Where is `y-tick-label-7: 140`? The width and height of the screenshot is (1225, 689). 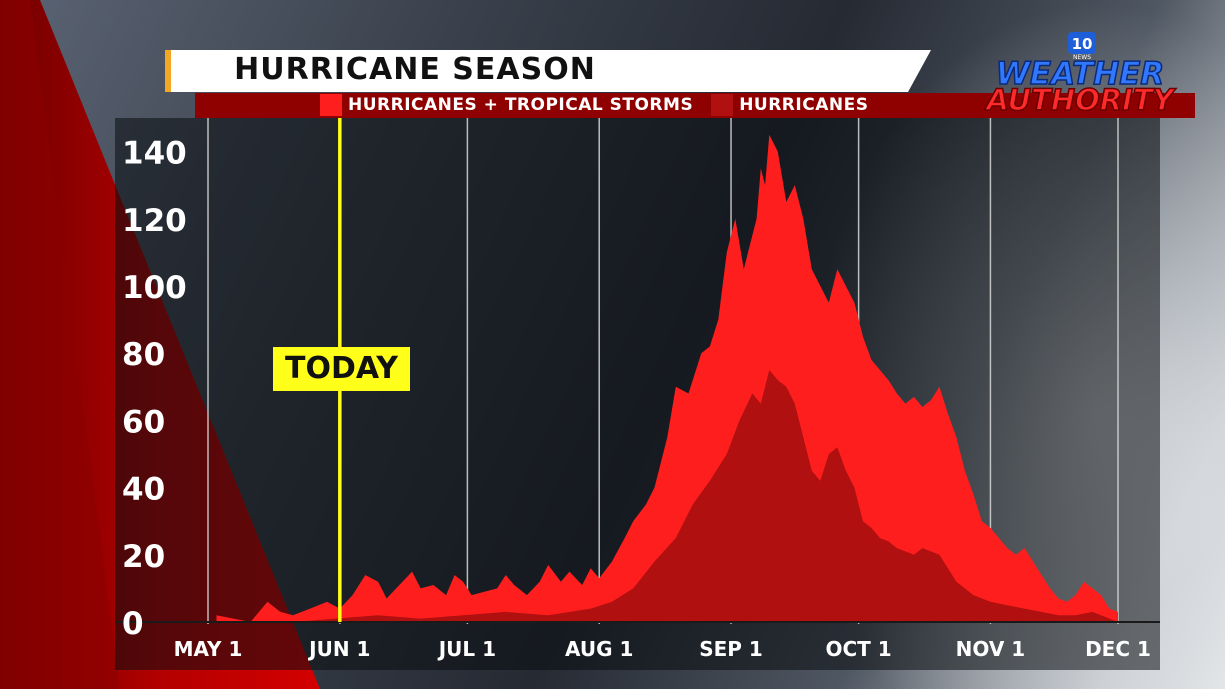
y-tick-label-7: 140 is located at coordinates (154, 154).